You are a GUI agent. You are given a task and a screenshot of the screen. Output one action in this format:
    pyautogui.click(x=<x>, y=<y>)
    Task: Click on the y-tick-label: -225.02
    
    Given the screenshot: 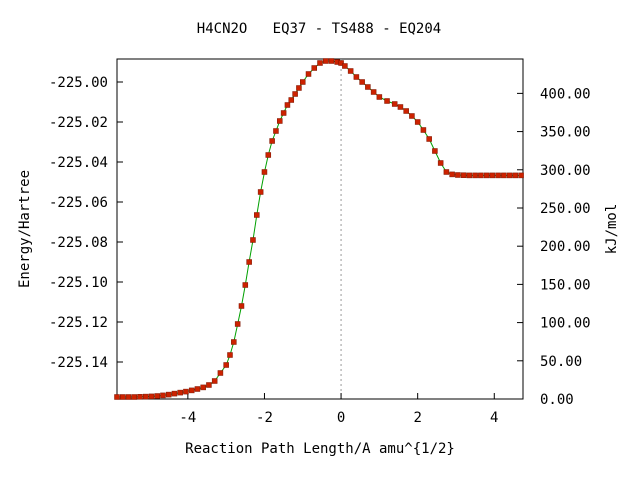 What is the action you would take?
    pyautogui.click(x=78, y=123)
    